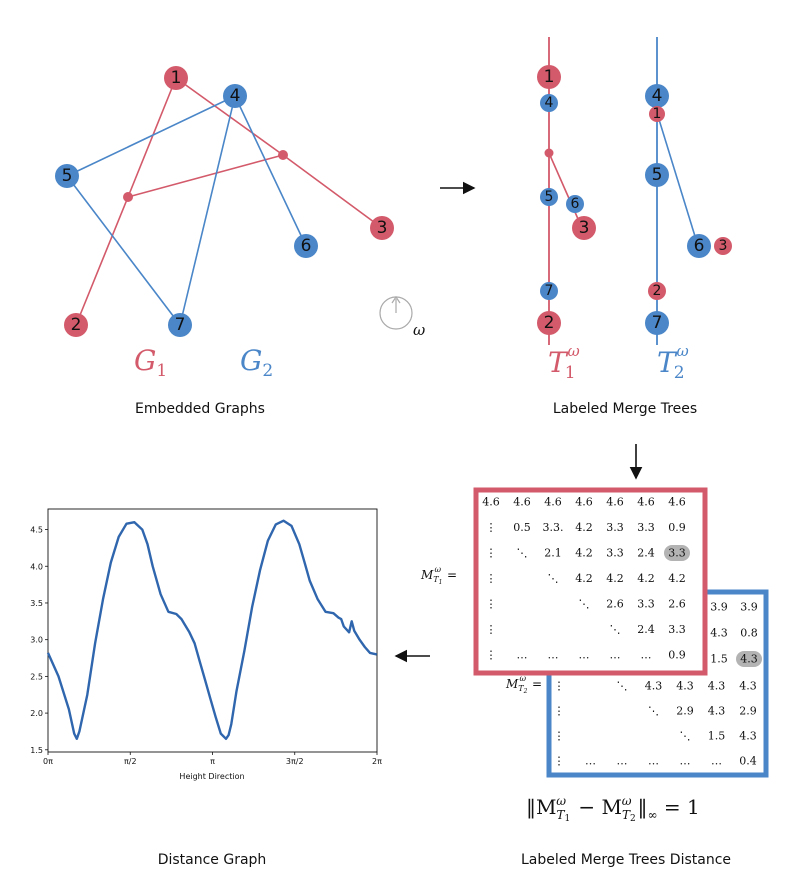 Image resolution: width=785 pixels, height=888 pixels. I want to click on x-tick-label: π/2, so click(130, 761).